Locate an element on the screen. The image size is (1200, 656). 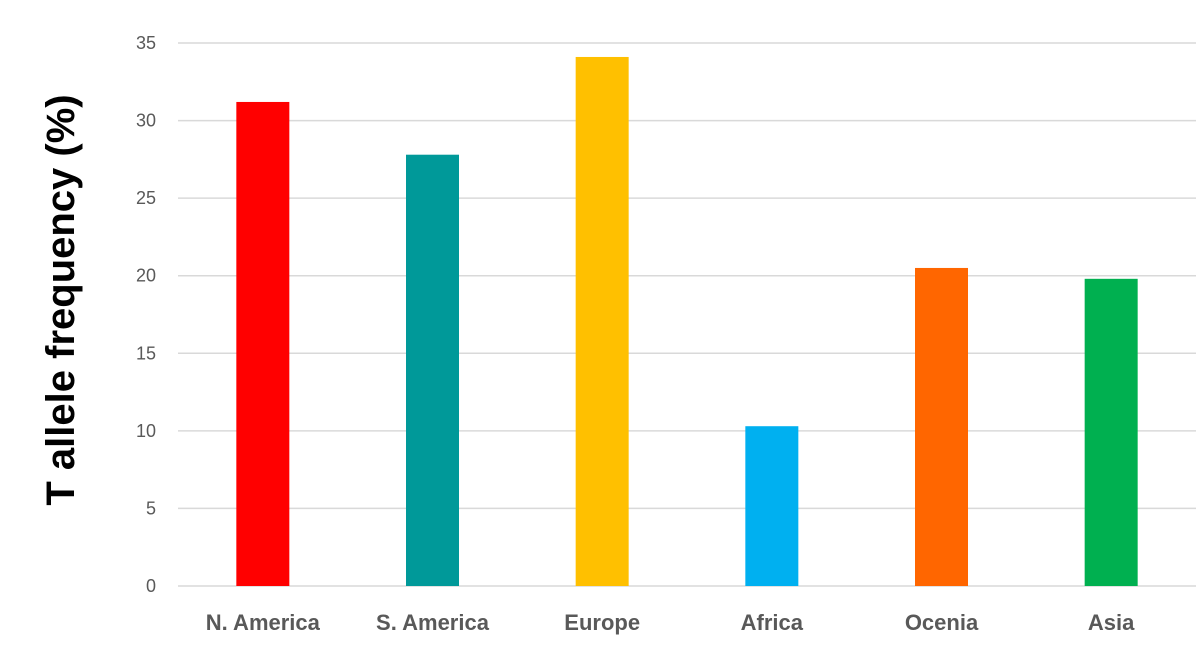
y-tick-label: 20 is located at coordinates (146, 276).